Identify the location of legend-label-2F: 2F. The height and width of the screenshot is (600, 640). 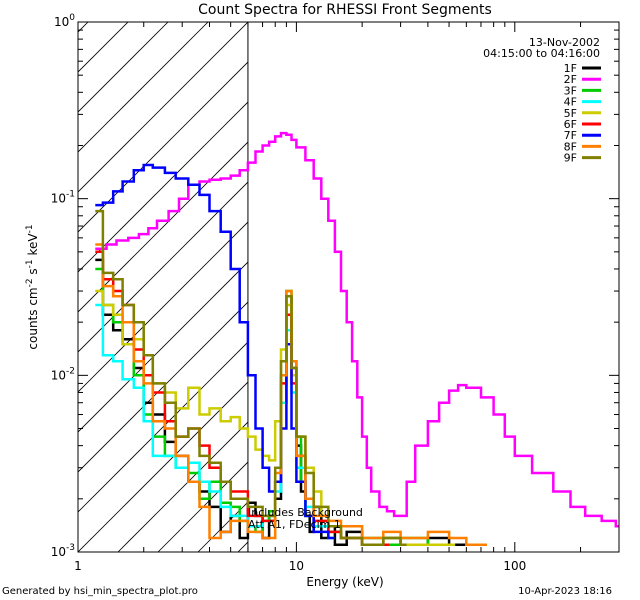
(570, 79).